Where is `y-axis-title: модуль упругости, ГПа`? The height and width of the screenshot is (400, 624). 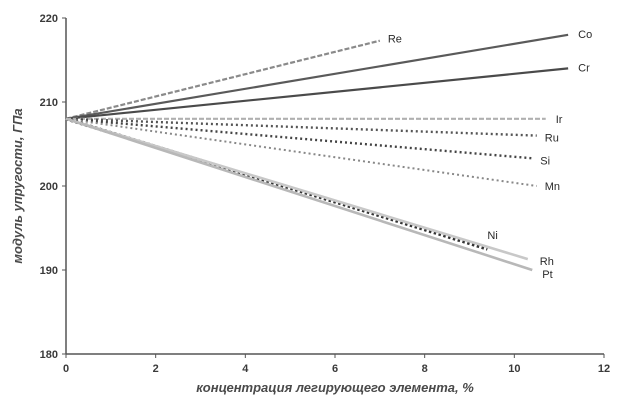 y-axis-title: модуль упругости, ГПа is located at coordinates (17, 185).